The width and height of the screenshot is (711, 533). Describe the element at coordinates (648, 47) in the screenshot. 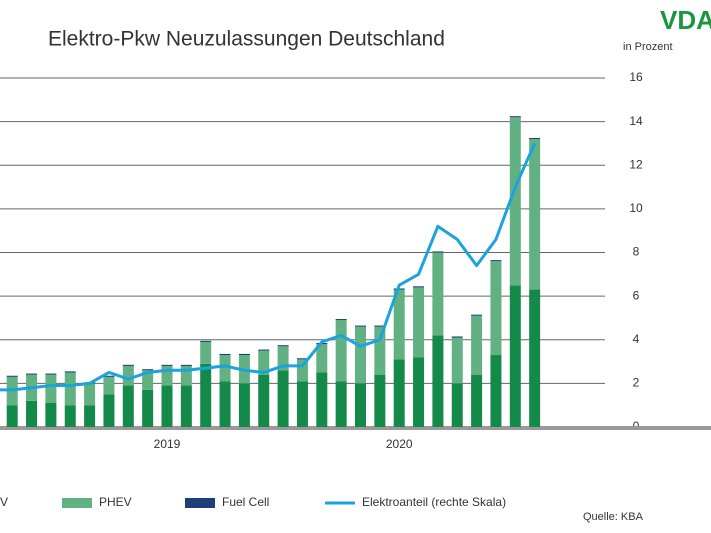

I see `y2-axis-label: in Prozent` at that location.